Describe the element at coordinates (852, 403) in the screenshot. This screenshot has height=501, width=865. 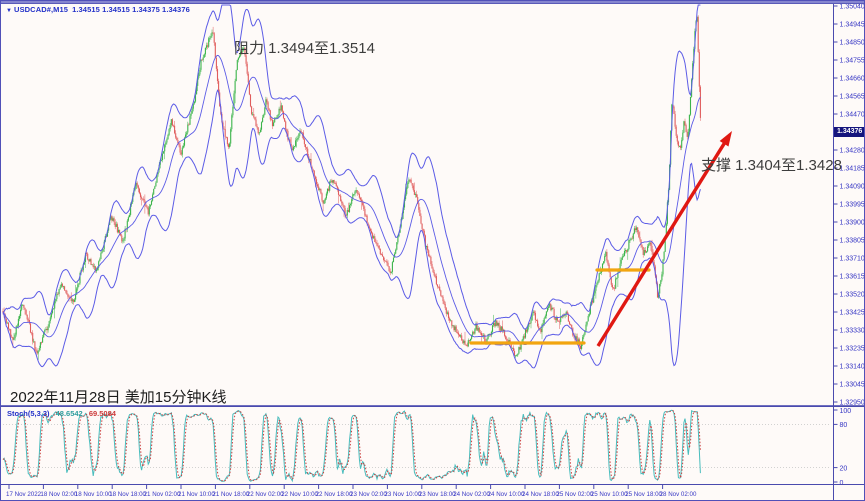
I see `price-axis-label: 1.32950` at that location.